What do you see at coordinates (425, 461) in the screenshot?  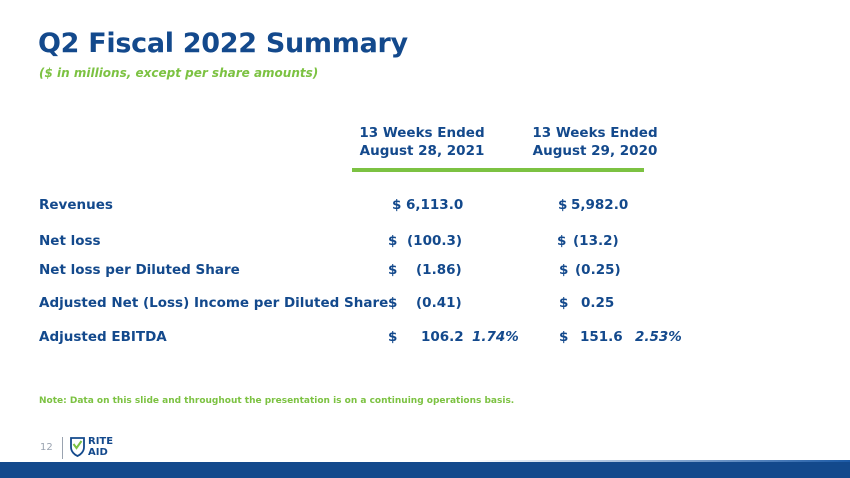 I see `bottom-bar-accent` at bounding box center [425, 461].